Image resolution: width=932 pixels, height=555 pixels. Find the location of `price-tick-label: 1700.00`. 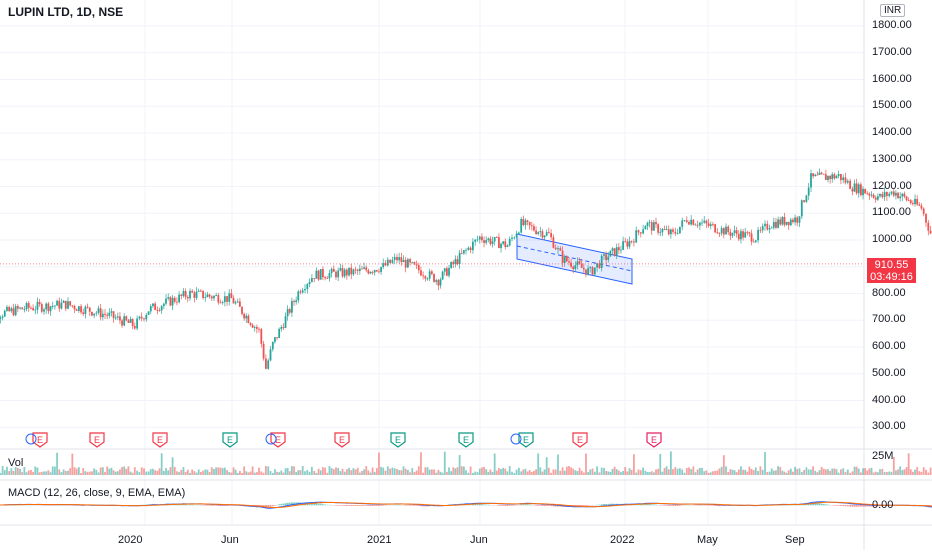

price-tick-label: 1700.00 is located at coordinates (892, 52).